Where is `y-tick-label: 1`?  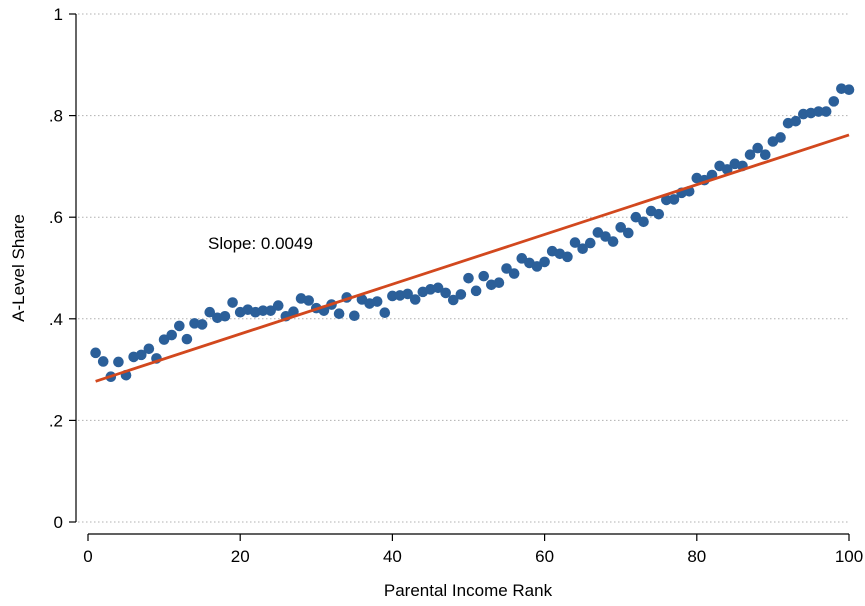
y-tick-label: 1 is located at coordinates (58, 14).